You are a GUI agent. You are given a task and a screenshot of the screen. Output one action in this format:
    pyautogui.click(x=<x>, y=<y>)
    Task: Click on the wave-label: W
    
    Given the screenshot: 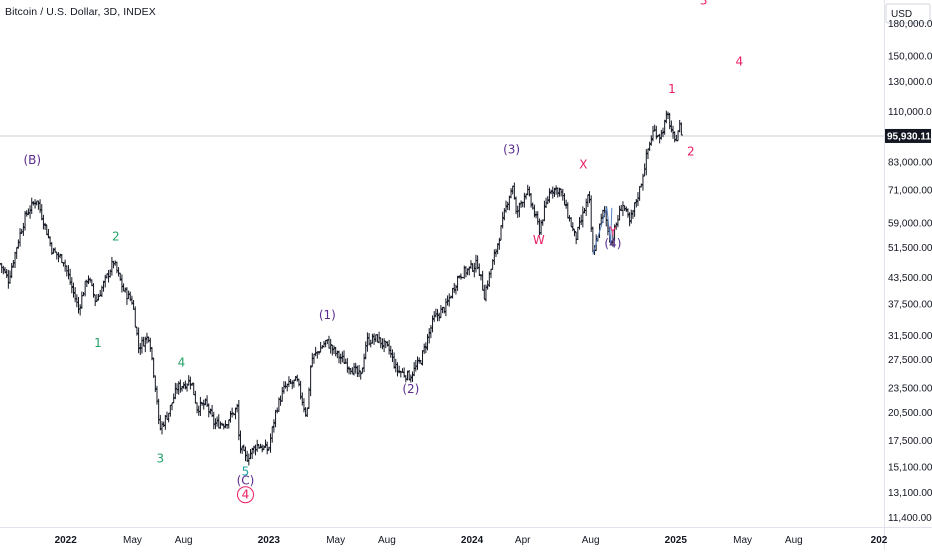 What is the action you would take?
    pyautogui.click(x=539, y=240)
    